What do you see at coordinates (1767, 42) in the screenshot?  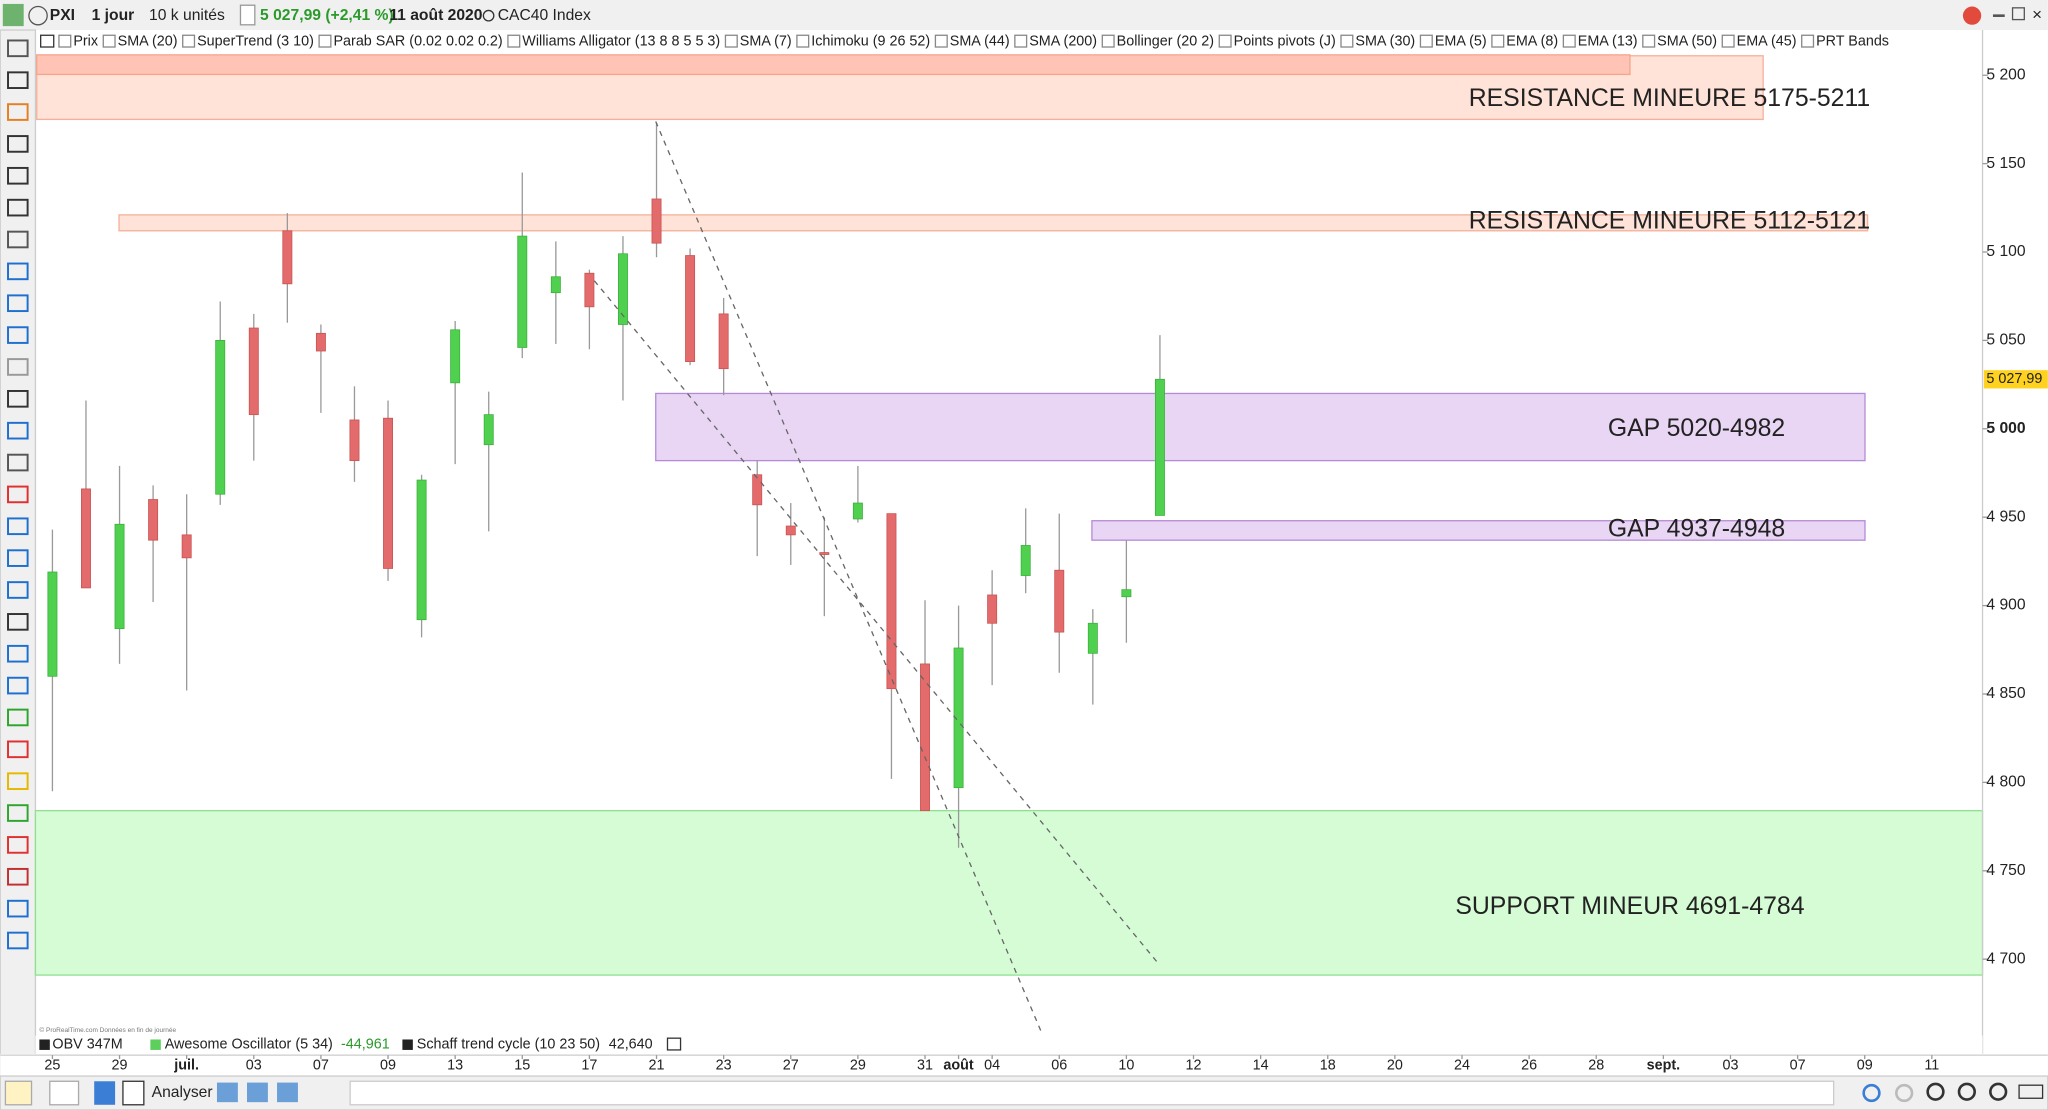 I see `indicator-label: EMA (45)` at bounding box center [1767, 42].